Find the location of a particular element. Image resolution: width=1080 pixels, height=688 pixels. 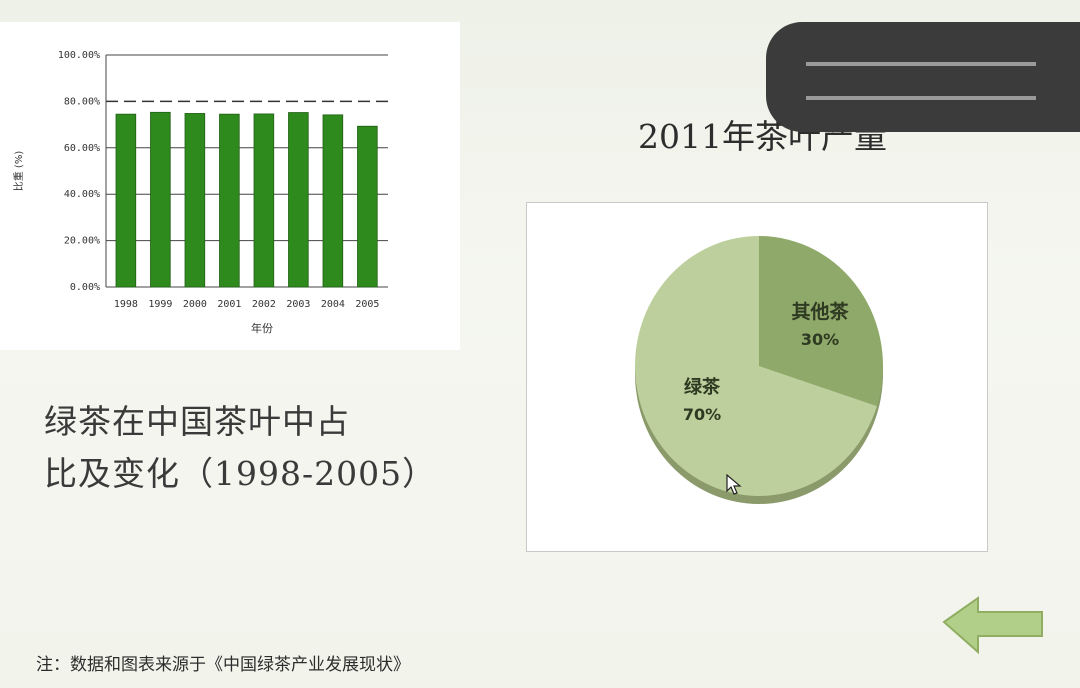

y-tick-label: 80.00% is located at coordinates (82, 101).